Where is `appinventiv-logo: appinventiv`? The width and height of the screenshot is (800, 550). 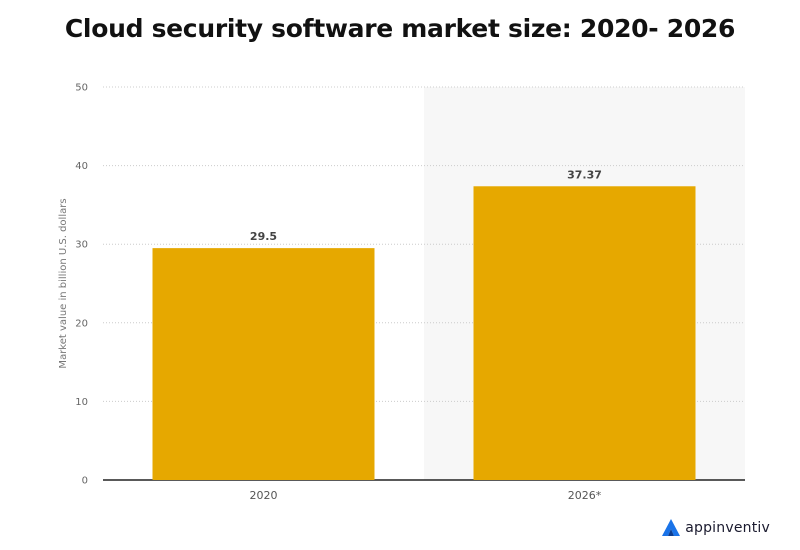
appinventiv-logo: appinventiv is located at coordinates (715, 528).